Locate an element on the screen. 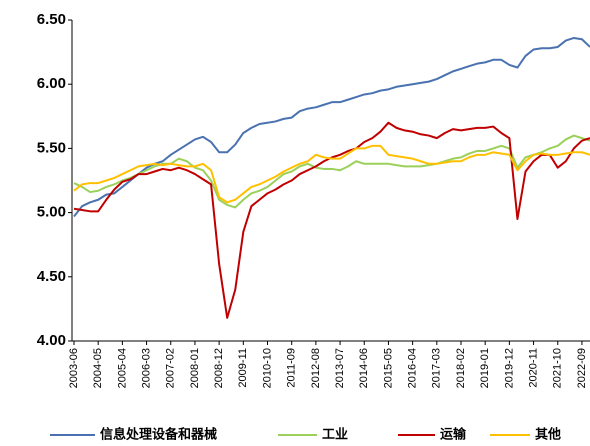  x-tick-label: 2009-11 is located at coordinates (243, 368).